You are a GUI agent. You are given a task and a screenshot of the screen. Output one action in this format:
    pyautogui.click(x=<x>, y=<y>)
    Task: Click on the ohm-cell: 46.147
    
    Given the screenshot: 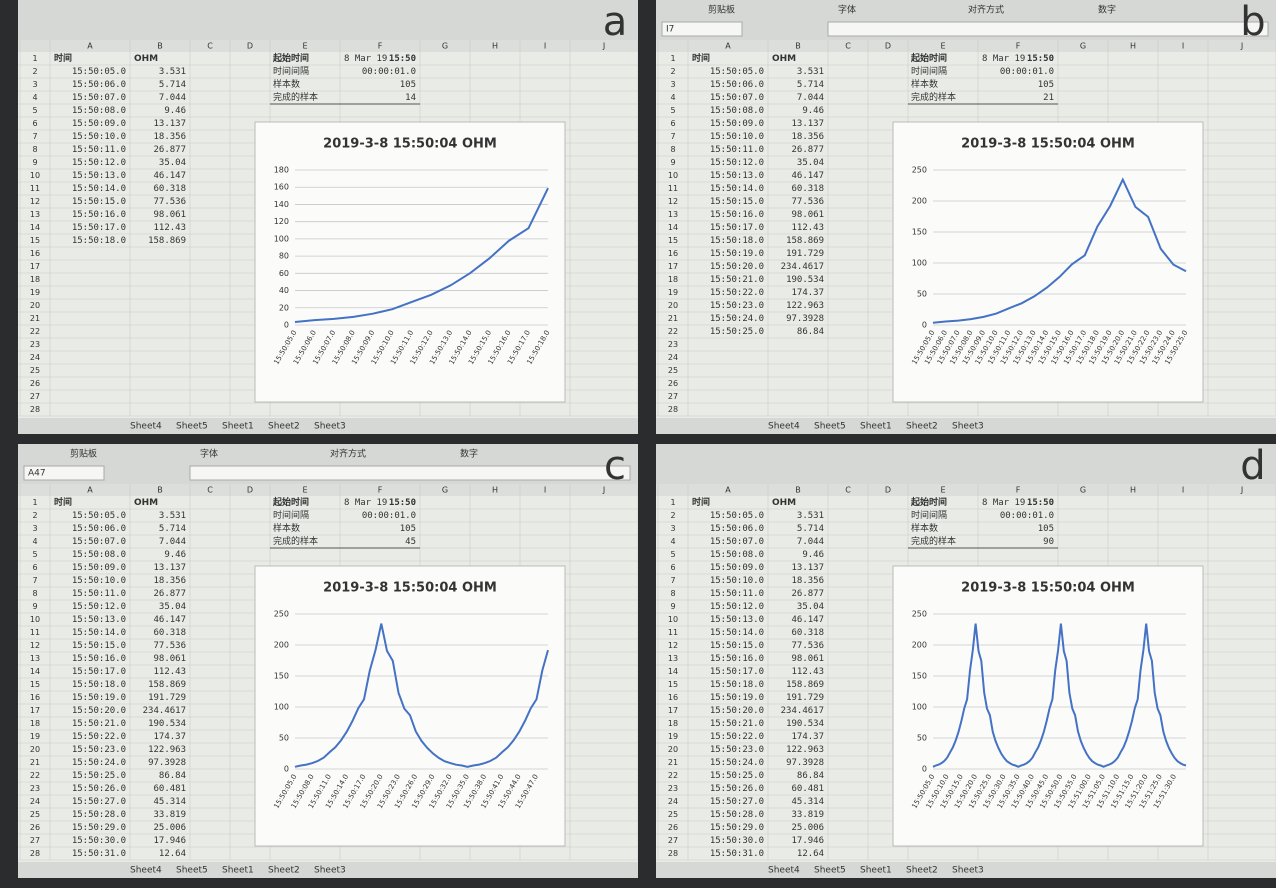 What is the action you would take?
    pyautogui.click(x=807, y=176)
    